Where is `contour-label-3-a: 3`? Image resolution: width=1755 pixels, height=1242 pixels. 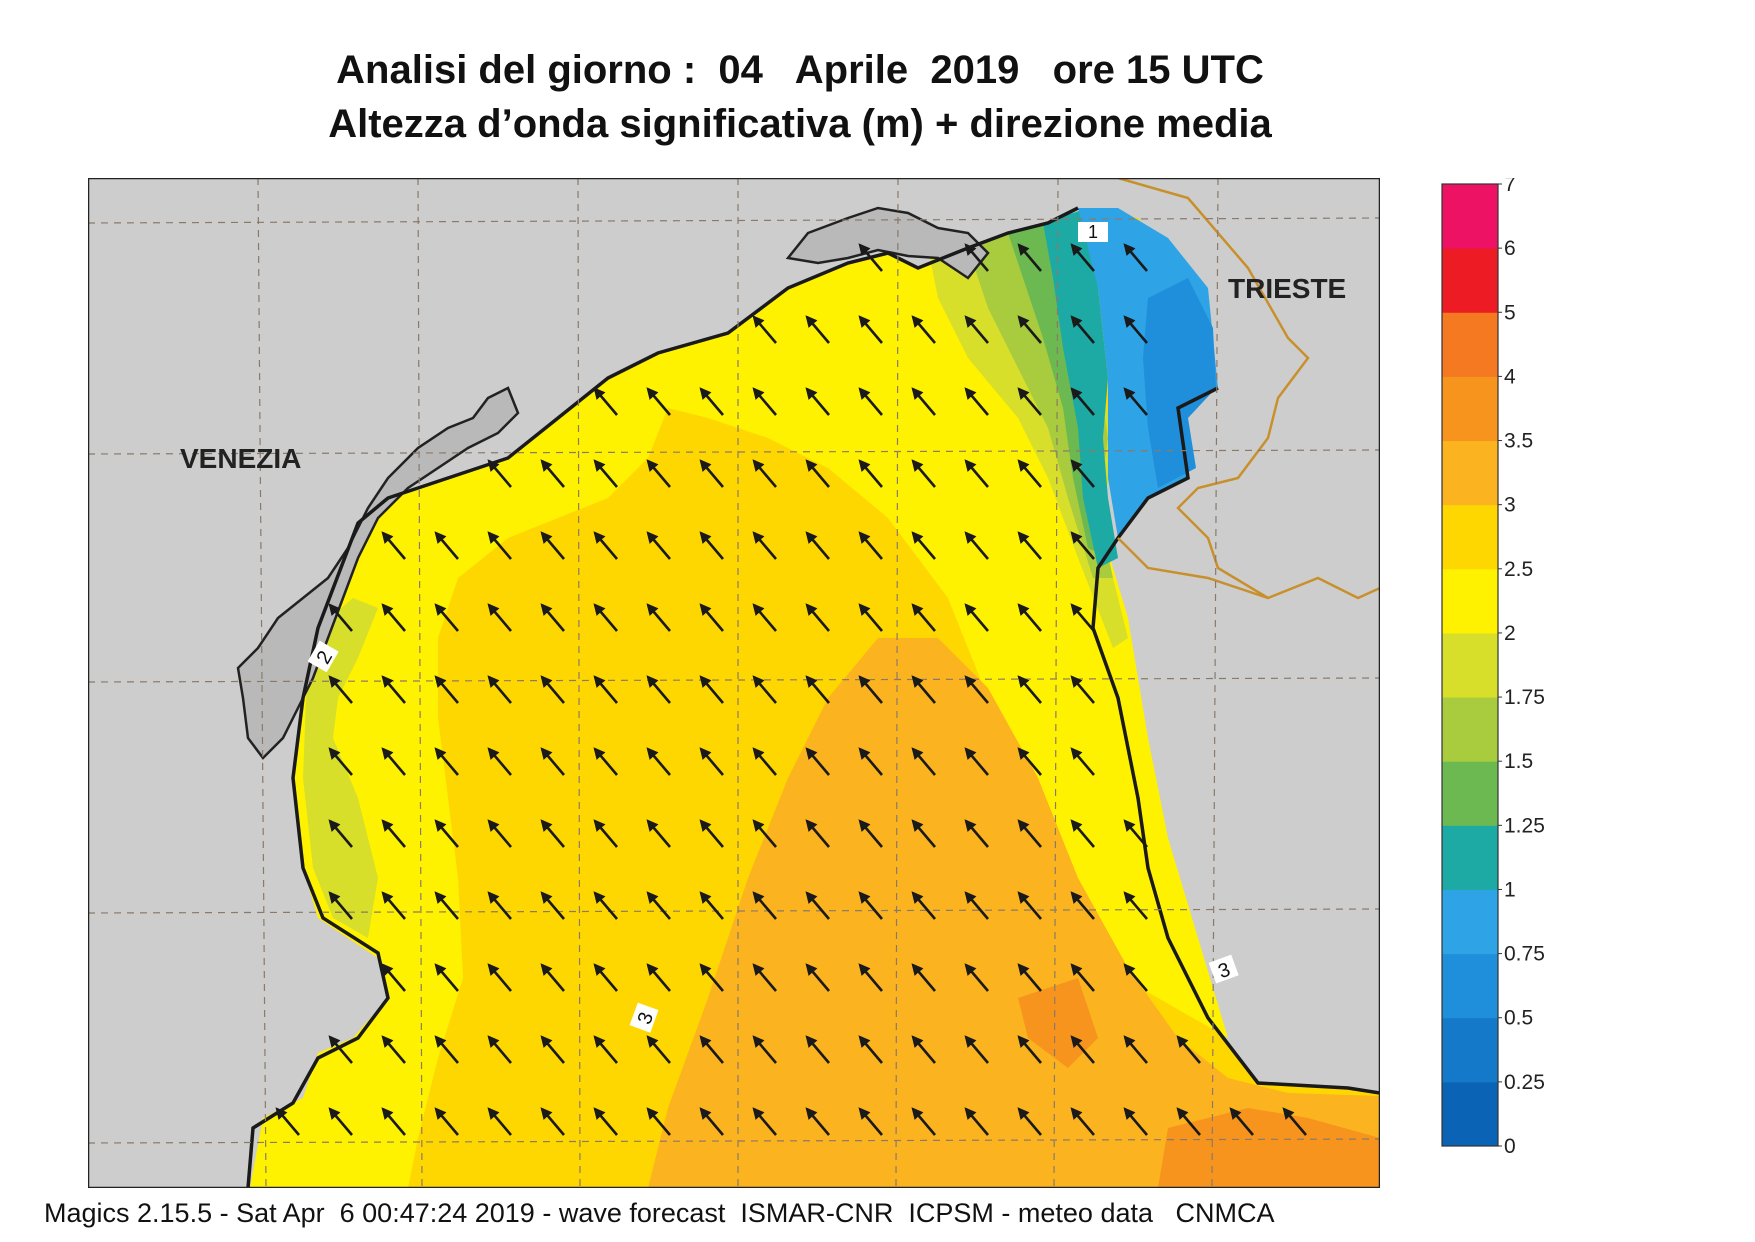 contour-label-3-a: 3 is located at coordinates (644, 1017).